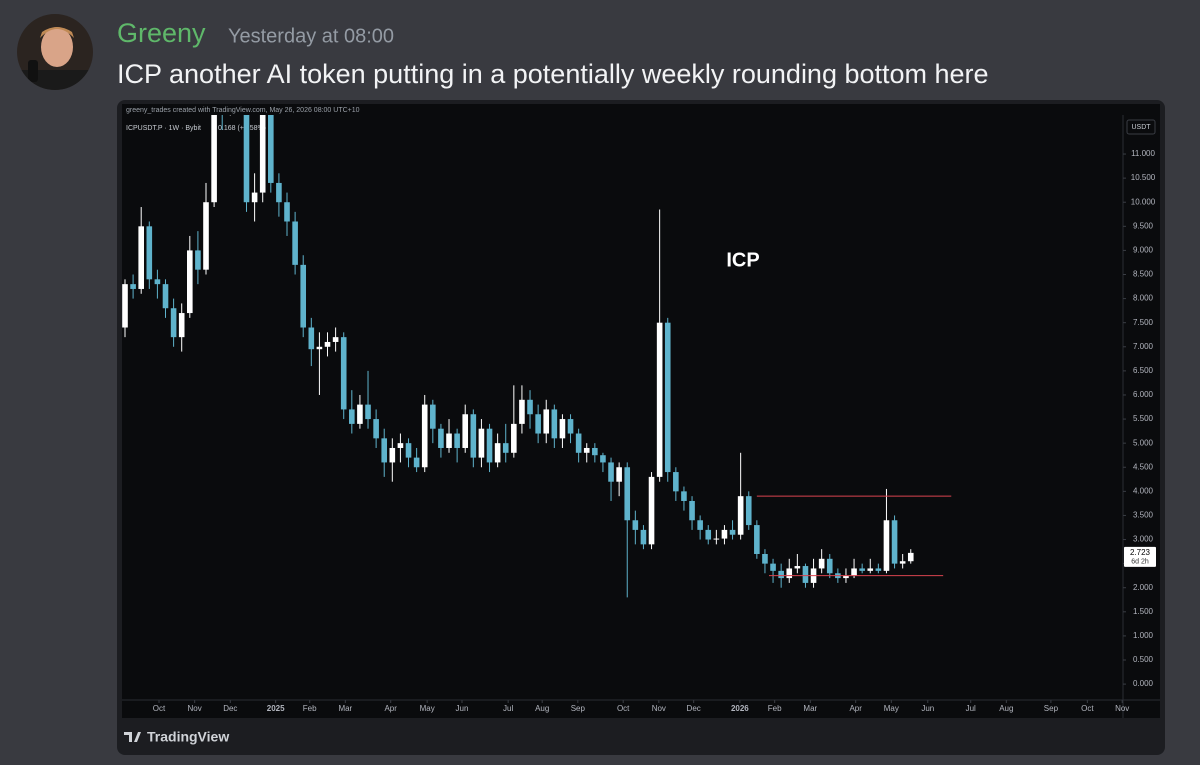 The height and width of the screenshot is (765, 1200). I want to click on x-tick-label: Jun, so click(927, 708).